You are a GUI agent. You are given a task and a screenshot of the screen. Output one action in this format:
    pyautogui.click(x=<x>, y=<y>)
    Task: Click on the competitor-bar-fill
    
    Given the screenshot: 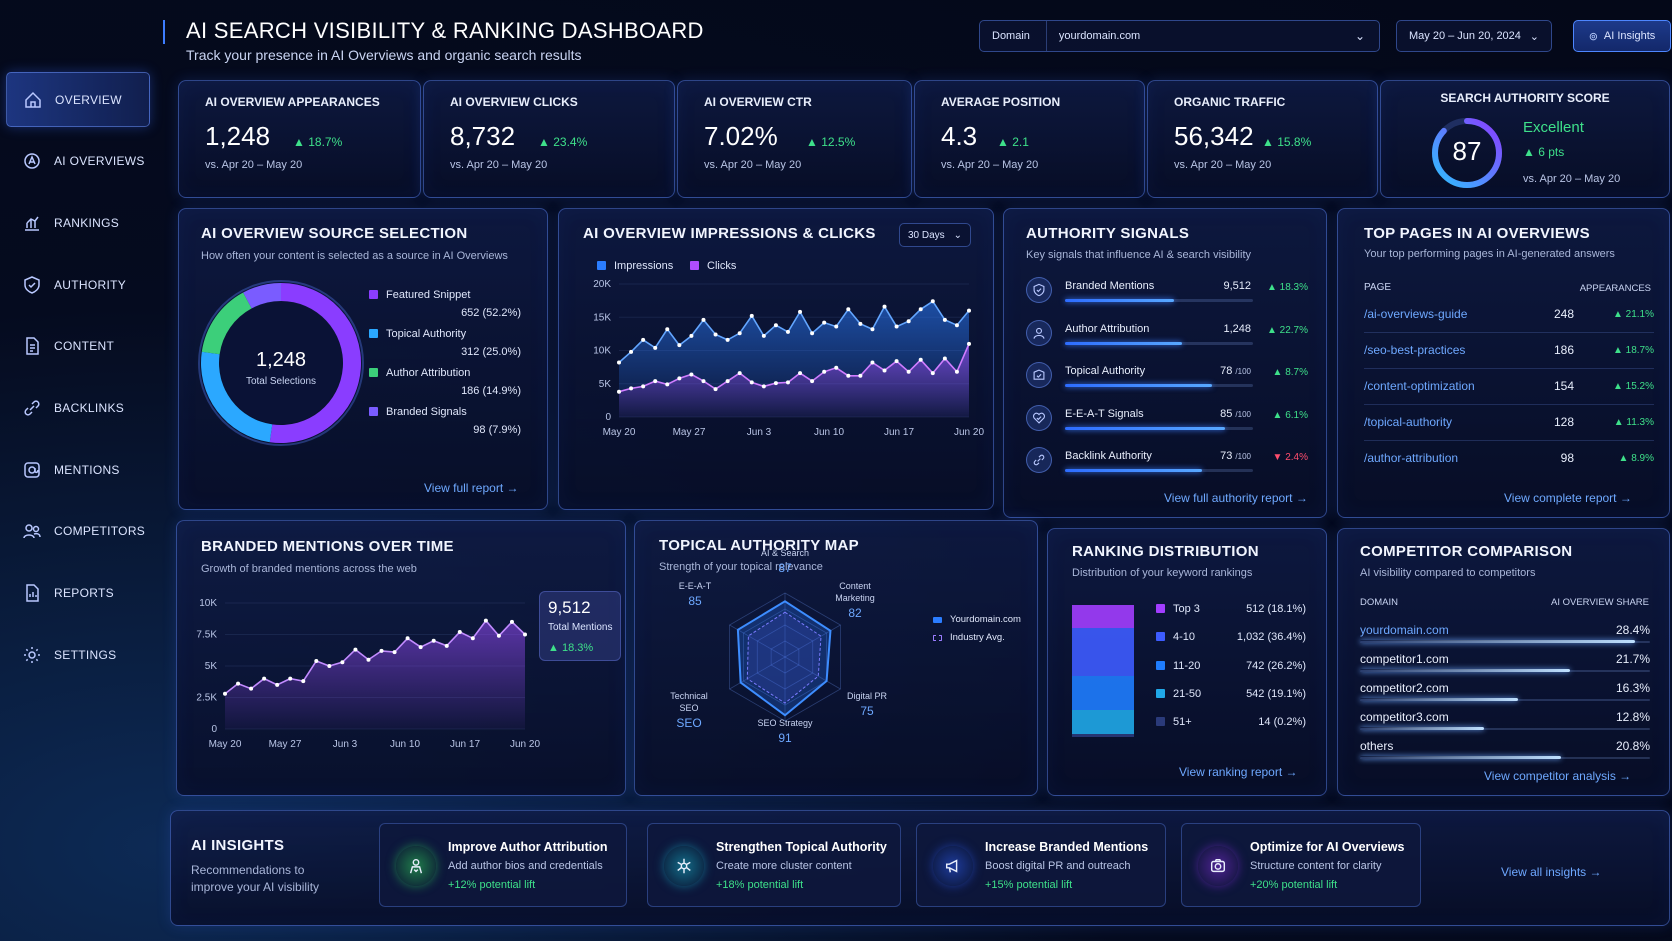 What is the action you would take?
    pyautogui.click(x=1422, y=728)
    